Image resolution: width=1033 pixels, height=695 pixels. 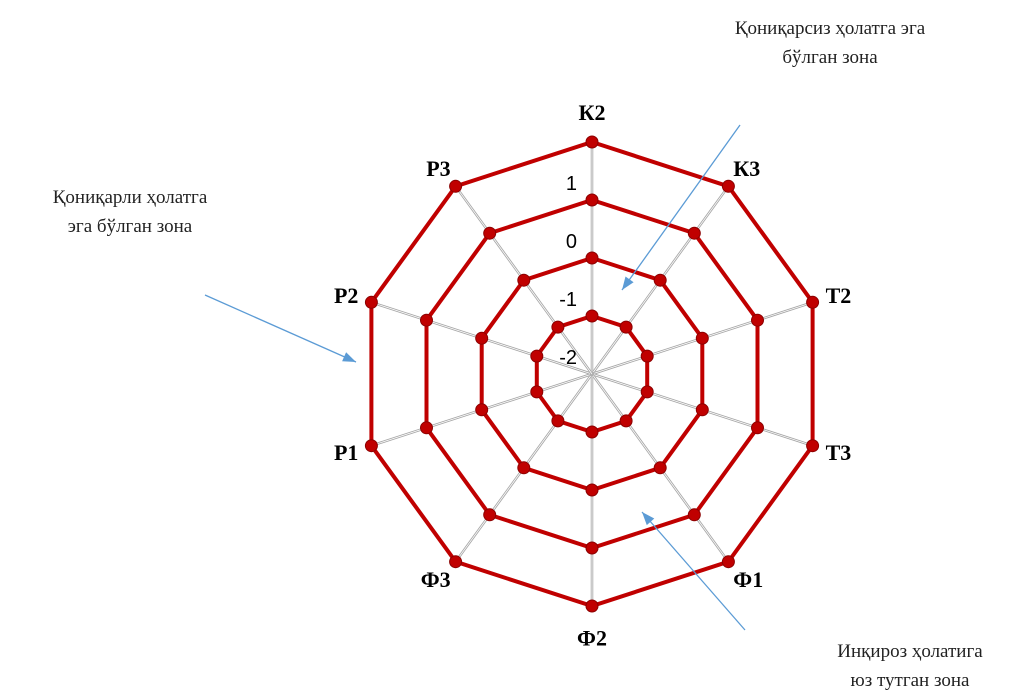 I want to click on annotation-line: Қониқарли ҳолатга, so click(x=130, y=197).